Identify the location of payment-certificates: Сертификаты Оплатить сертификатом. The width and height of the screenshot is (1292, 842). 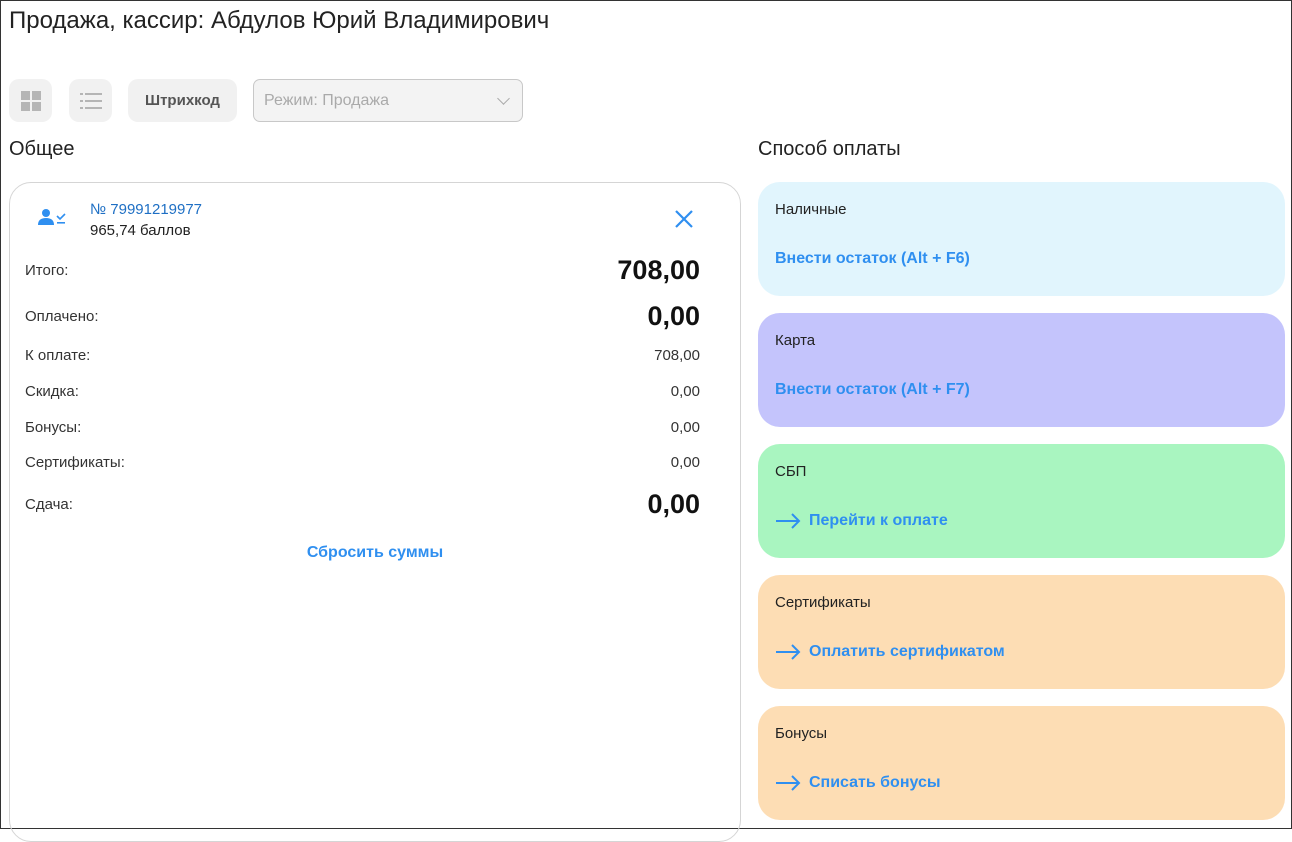
(1021, 632).